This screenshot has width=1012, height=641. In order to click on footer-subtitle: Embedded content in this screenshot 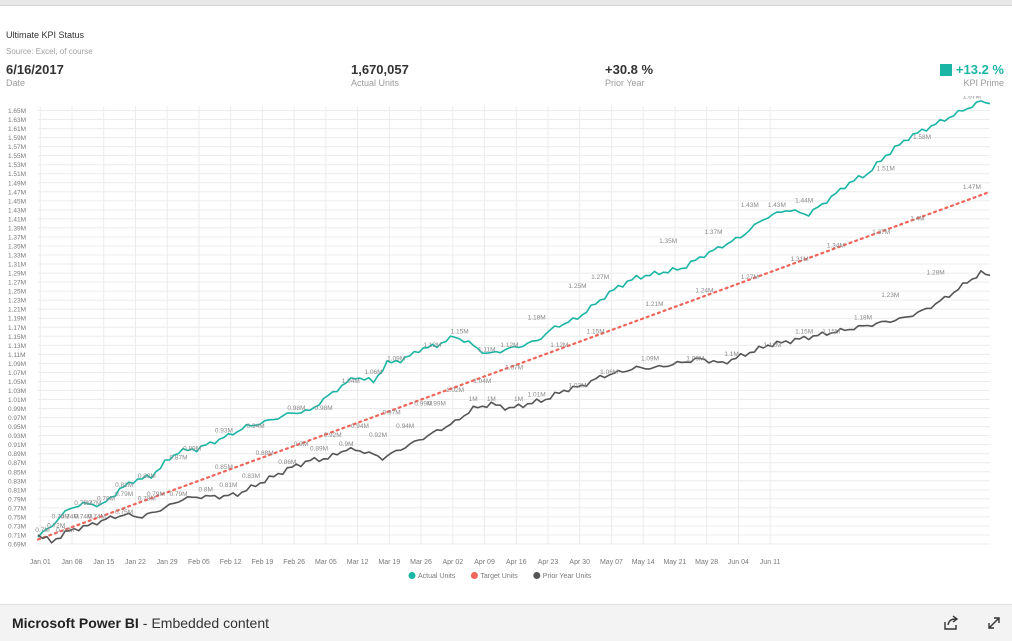, I will do `click(210, 623)`.